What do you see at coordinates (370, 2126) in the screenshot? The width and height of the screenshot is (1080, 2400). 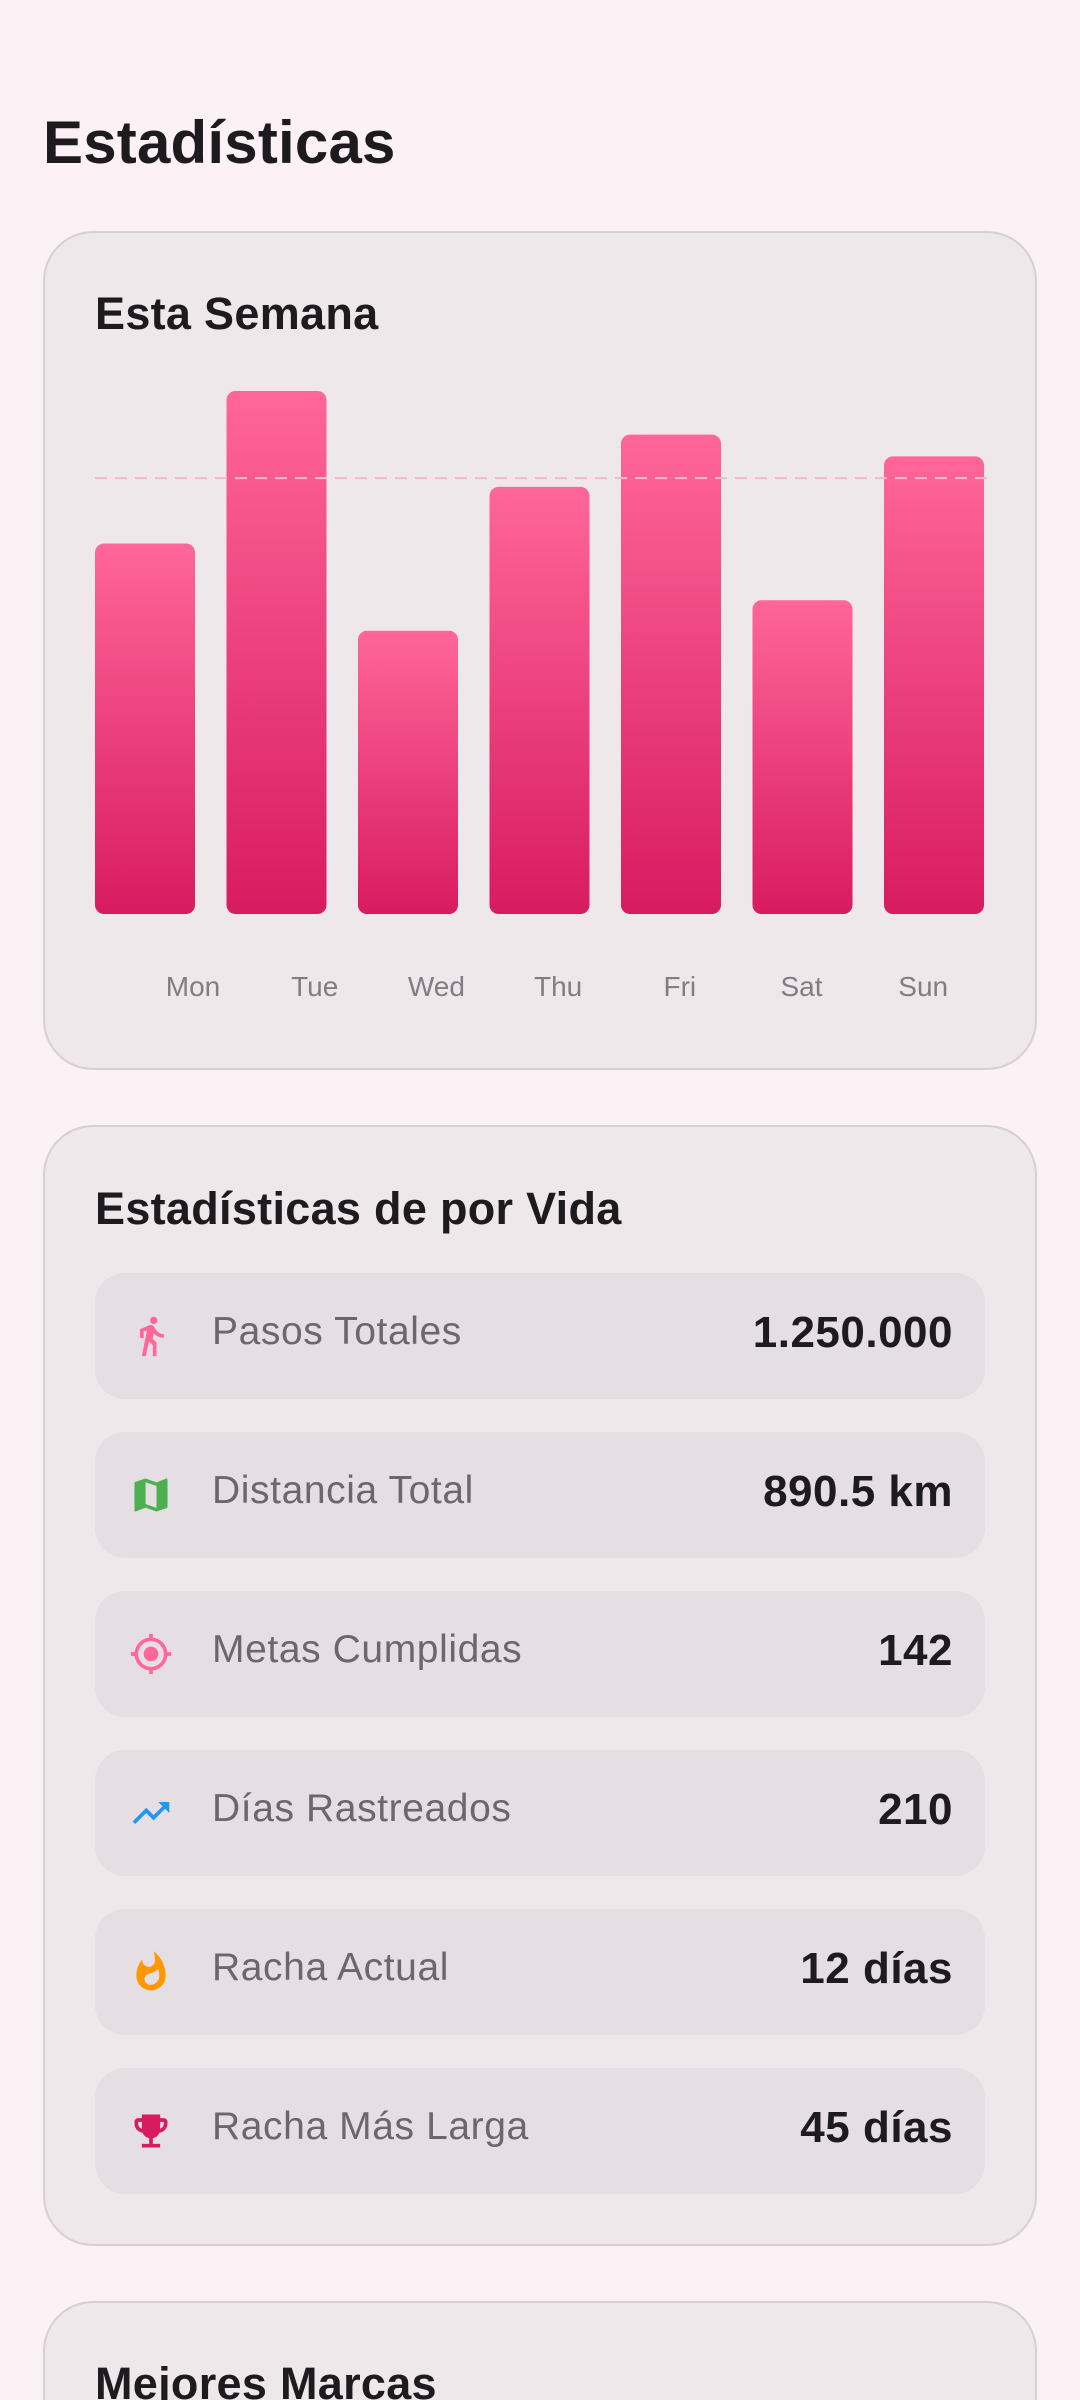 I see `stat-label: Racha Más Larga` at bounding box center [370, 2126].